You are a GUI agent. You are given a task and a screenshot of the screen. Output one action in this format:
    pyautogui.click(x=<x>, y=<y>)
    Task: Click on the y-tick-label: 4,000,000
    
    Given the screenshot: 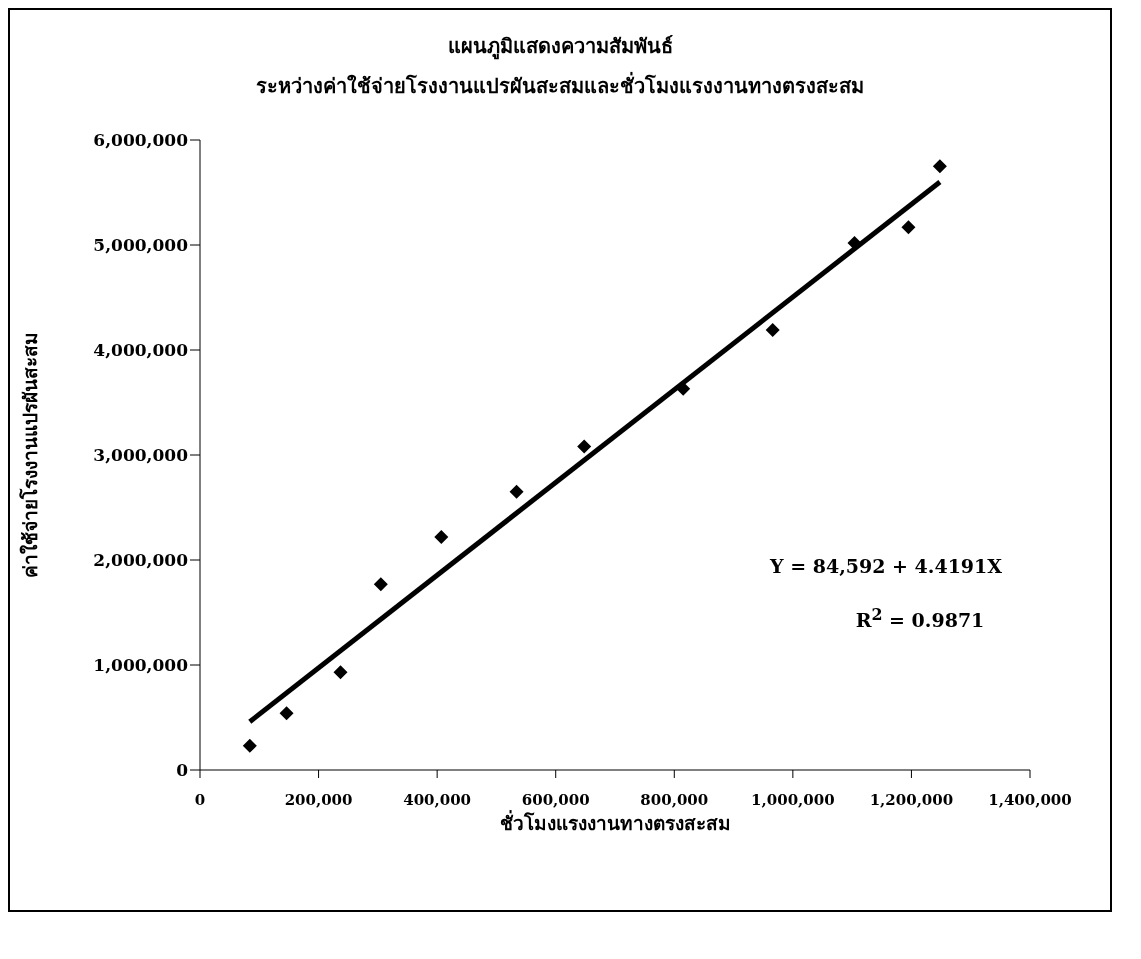 What is the action you would take?
    pyautogui.click(x=141, y=350)
    